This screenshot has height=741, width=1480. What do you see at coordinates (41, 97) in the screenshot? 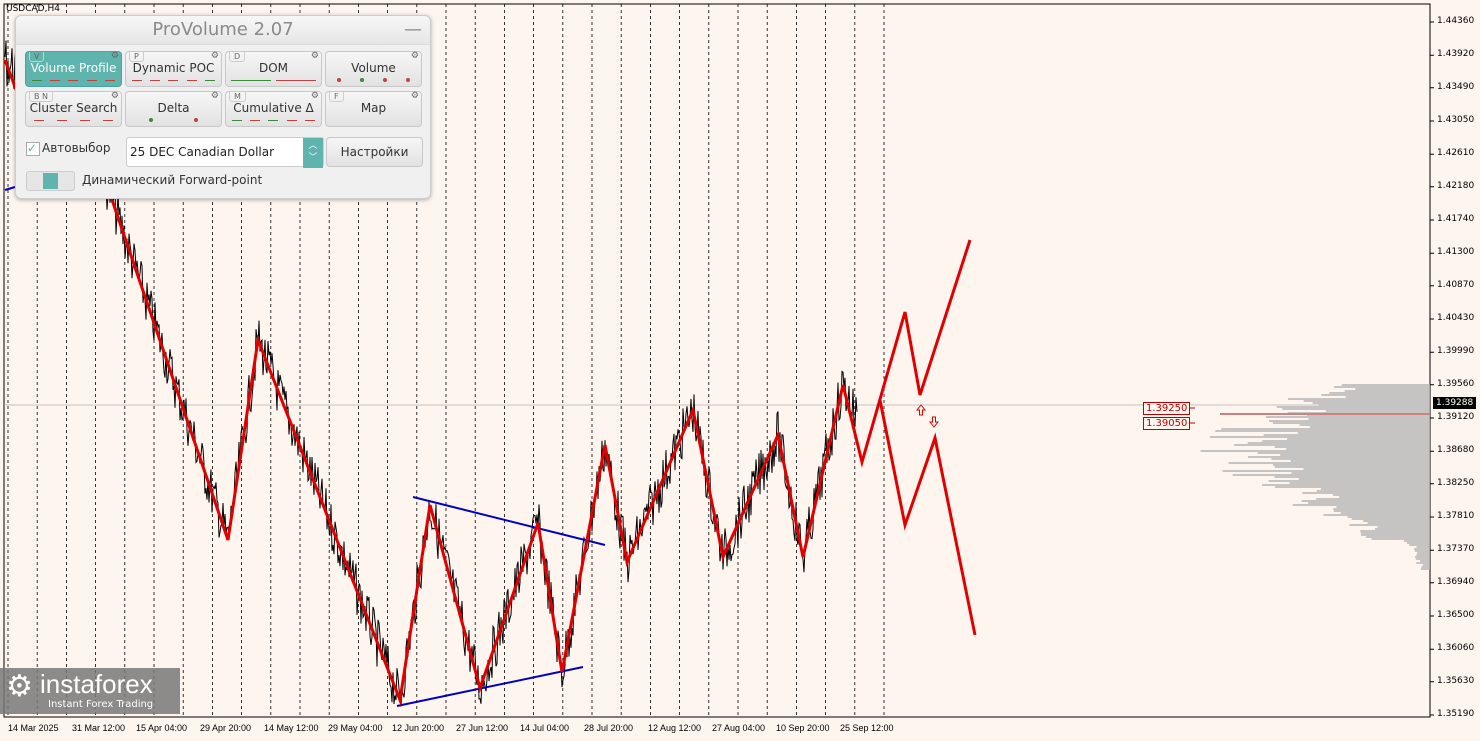
I see `hotkey-badge: B N` at bounding box center [41, 97].